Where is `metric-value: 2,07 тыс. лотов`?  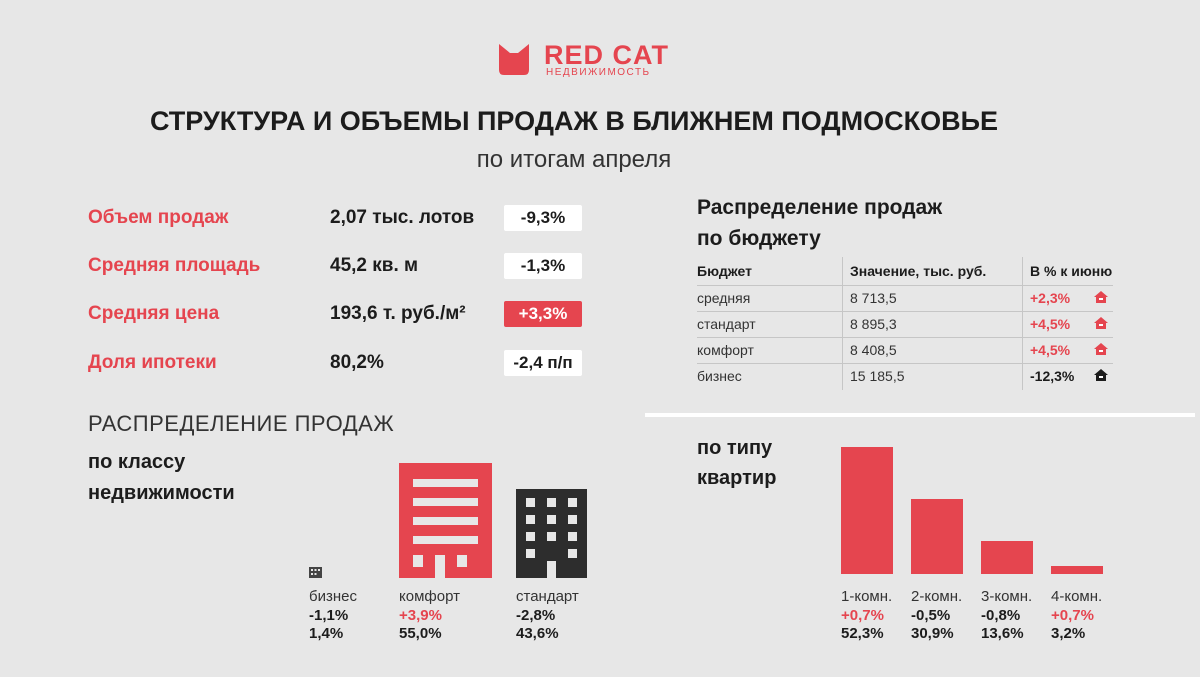
metric-value: 2,07 тыс. лотов is located at coordinates (402, 217).